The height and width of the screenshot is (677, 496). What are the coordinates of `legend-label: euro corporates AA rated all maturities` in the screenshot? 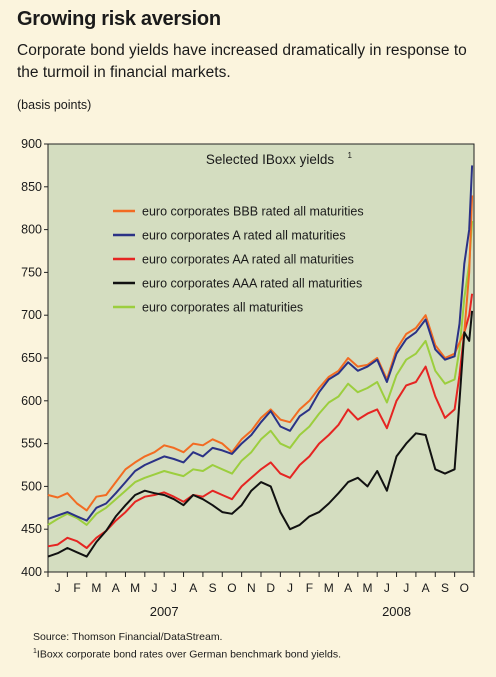 It's located at (248, 260).